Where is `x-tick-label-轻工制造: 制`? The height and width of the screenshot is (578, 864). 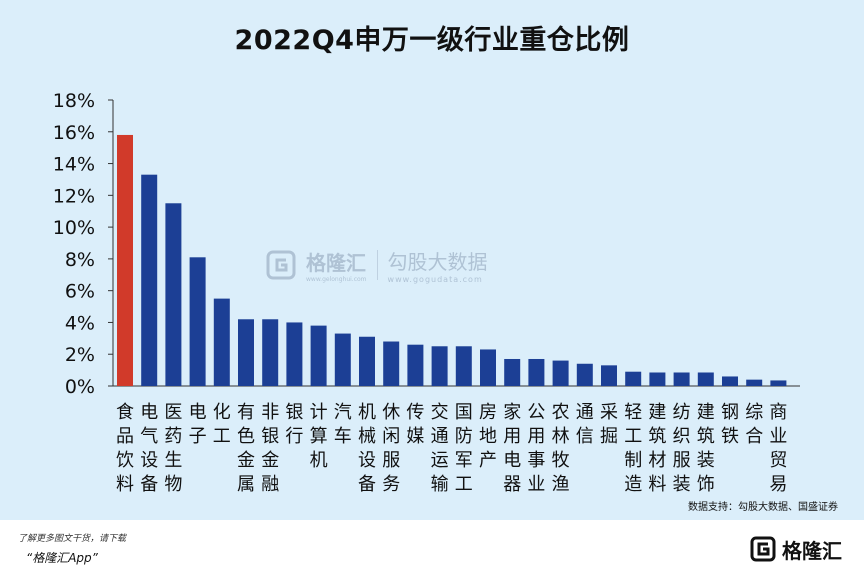
x-tick-label-轻工制造: 制 is located at coordinates (633, 460).